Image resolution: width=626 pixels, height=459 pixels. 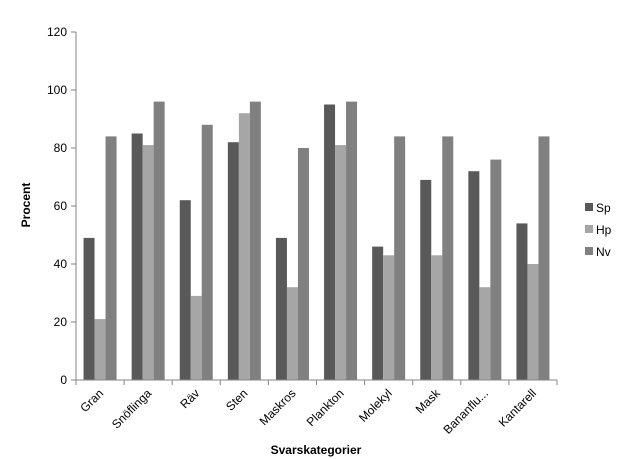 I want to click on legend: Sp Hp Nv, so click(x=598, y=230).